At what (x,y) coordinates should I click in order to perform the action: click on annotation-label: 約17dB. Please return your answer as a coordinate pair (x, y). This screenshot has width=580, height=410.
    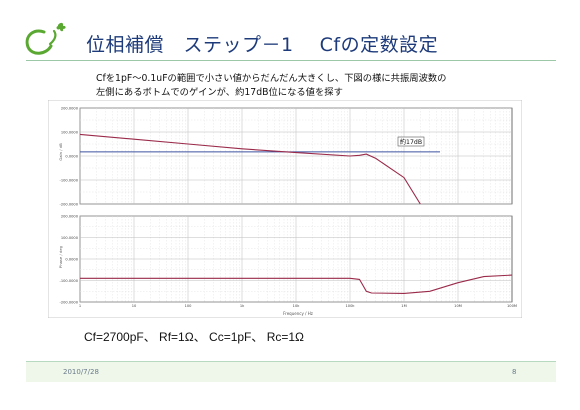
    Looking at the image, I should click on (411, 142).